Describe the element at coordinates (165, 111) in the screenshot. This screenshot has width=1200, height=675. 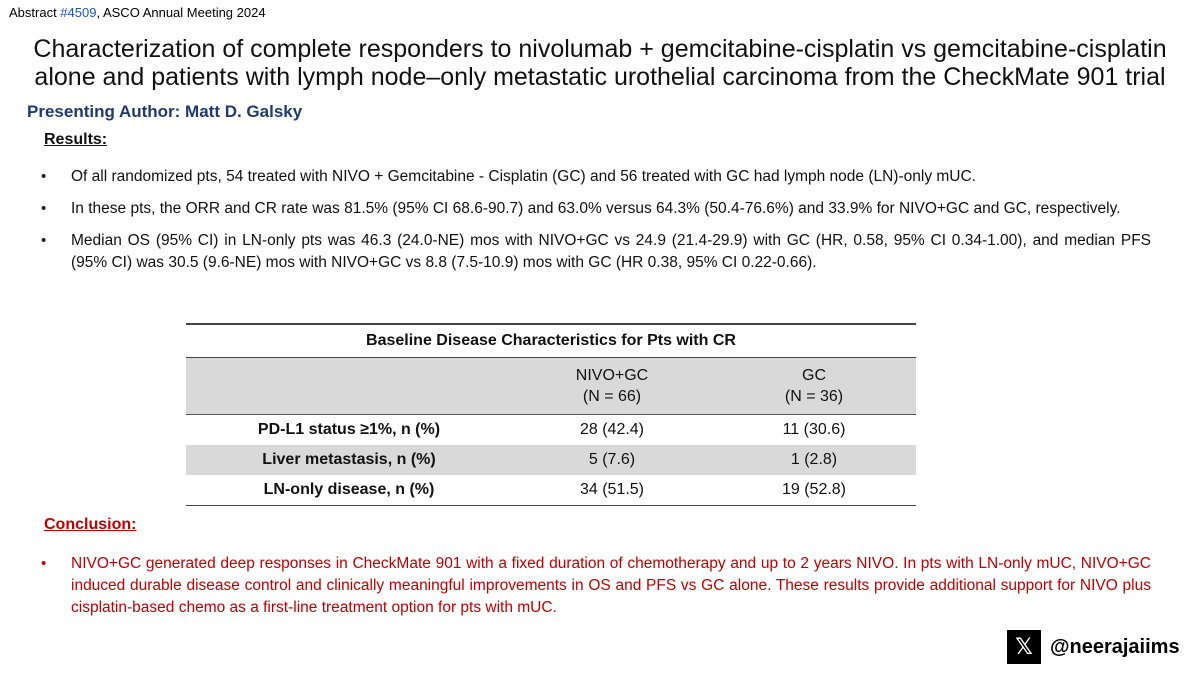
I see `presenting-author: Presenting Author: Matt D. Galsky` at that location.